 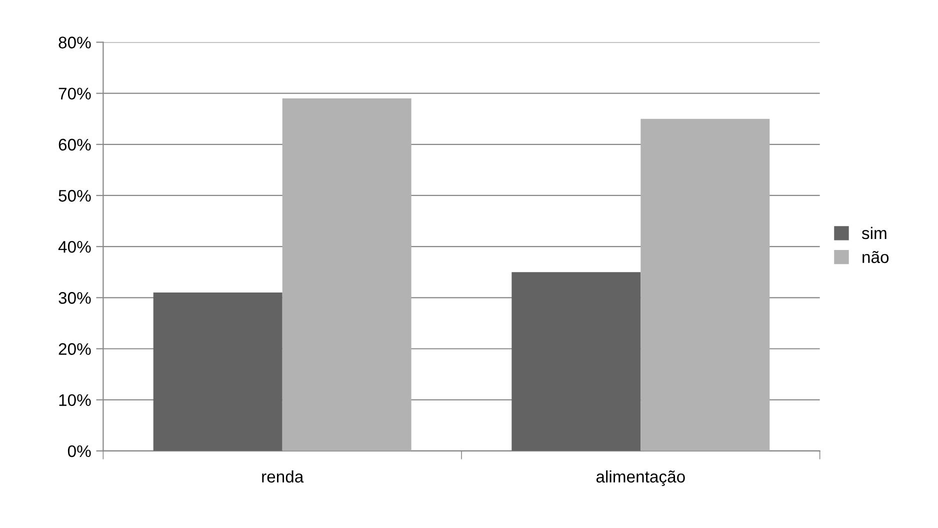 What do you see at coordinates (74, 94) in the screenshot?
I see `y-tick-label: 70%` at bounding box center [74, 94].